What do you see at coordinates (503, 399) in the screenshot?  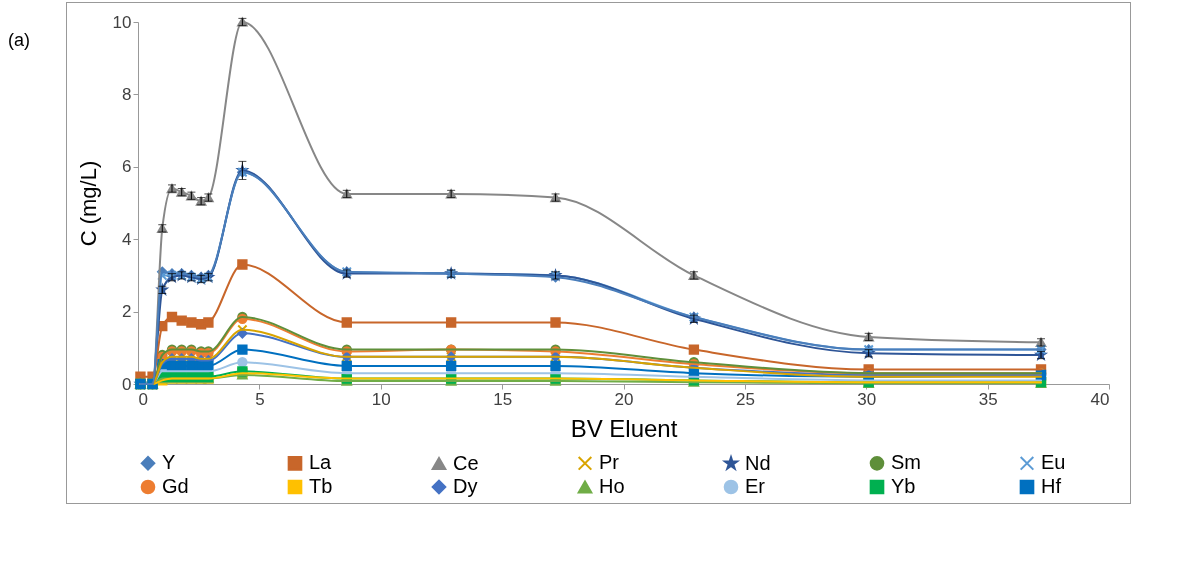 I see `x-tick-label: 15` at bounding box center [503, 399].